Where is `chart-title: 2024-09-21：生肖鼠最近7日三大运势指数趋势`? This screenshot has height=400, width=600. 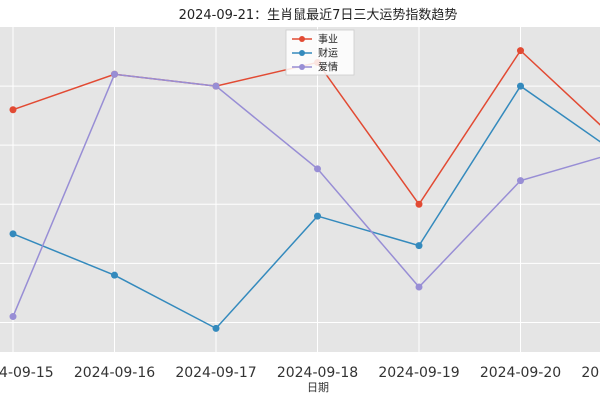 chart-title: 2024-09-21：生肖鼠最近7日三大运势指数趋势 is located at coordinates (318, 15).